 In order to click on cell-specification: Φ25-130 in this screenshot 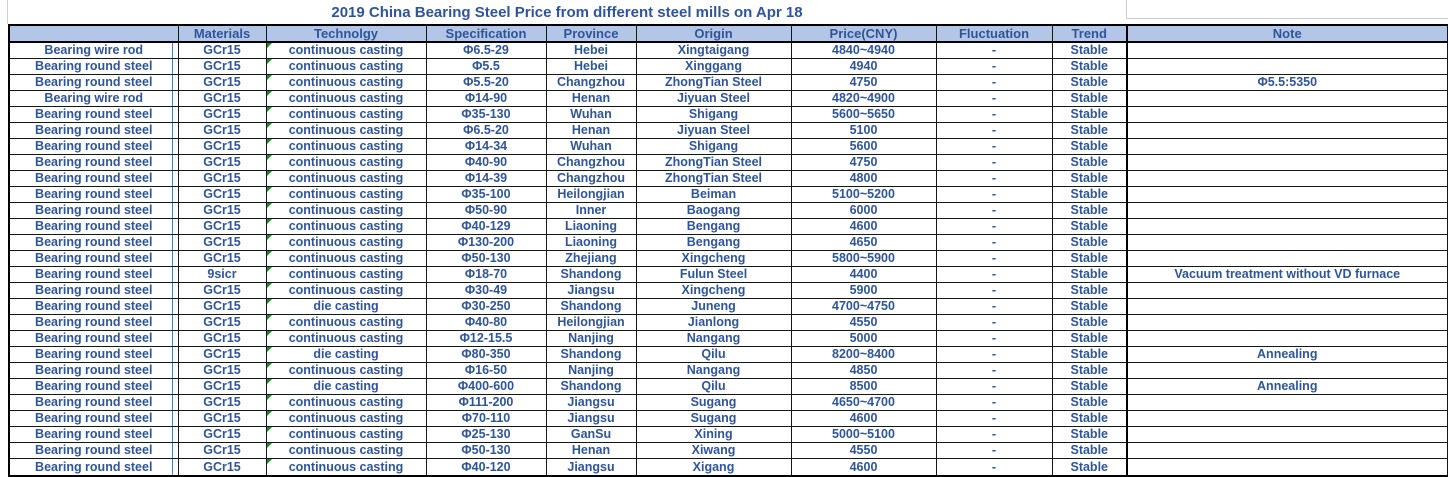, I will do `click(486, 434)`.